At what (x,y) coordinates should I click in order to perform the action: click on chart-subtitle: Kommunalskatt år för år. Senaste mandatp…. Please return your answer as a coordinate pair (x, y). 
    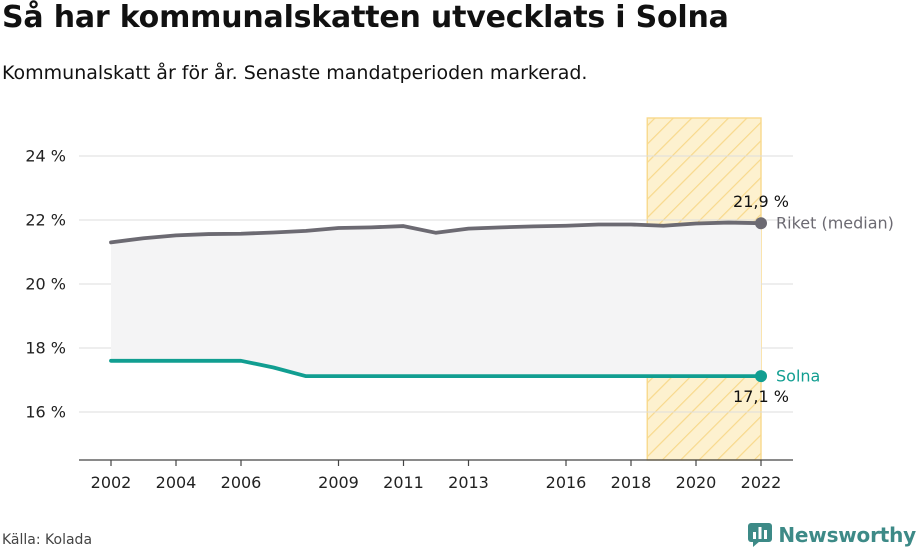
    Looking at the image, I should click on (295, 73).